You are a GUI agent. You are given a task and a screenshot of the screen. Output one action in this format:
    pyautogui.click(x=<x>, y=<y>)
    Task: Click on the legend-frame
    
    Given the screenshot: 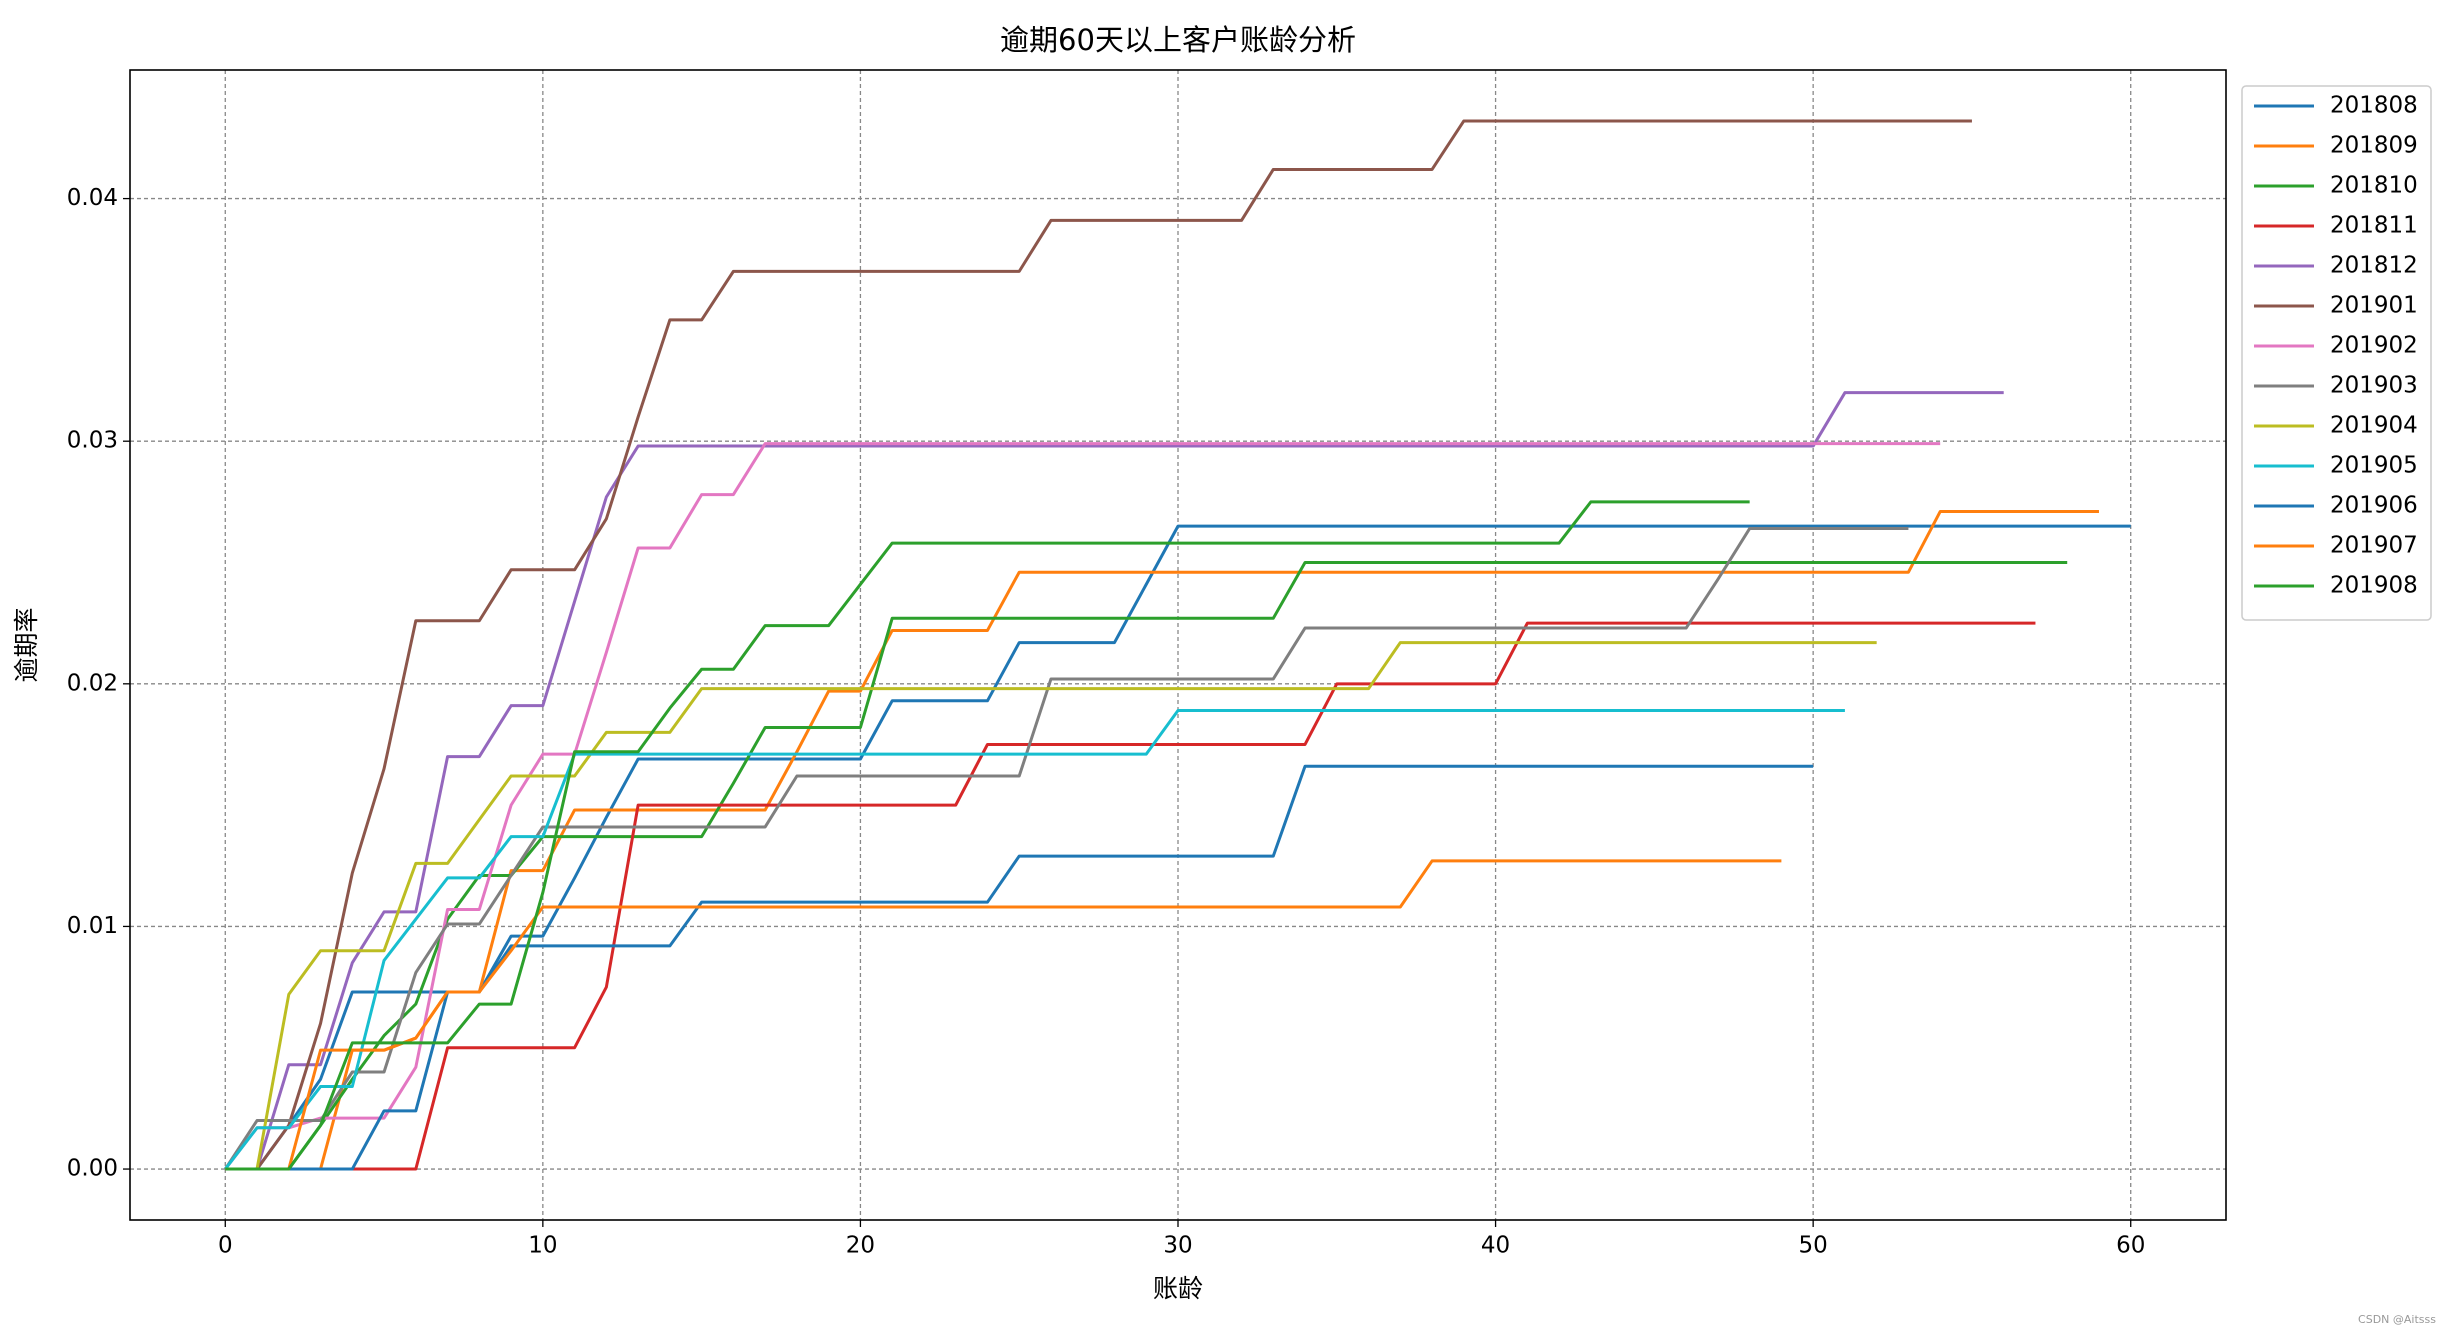 What is the action you would take?
    pyautogui.click(x=2336, y=353)
    